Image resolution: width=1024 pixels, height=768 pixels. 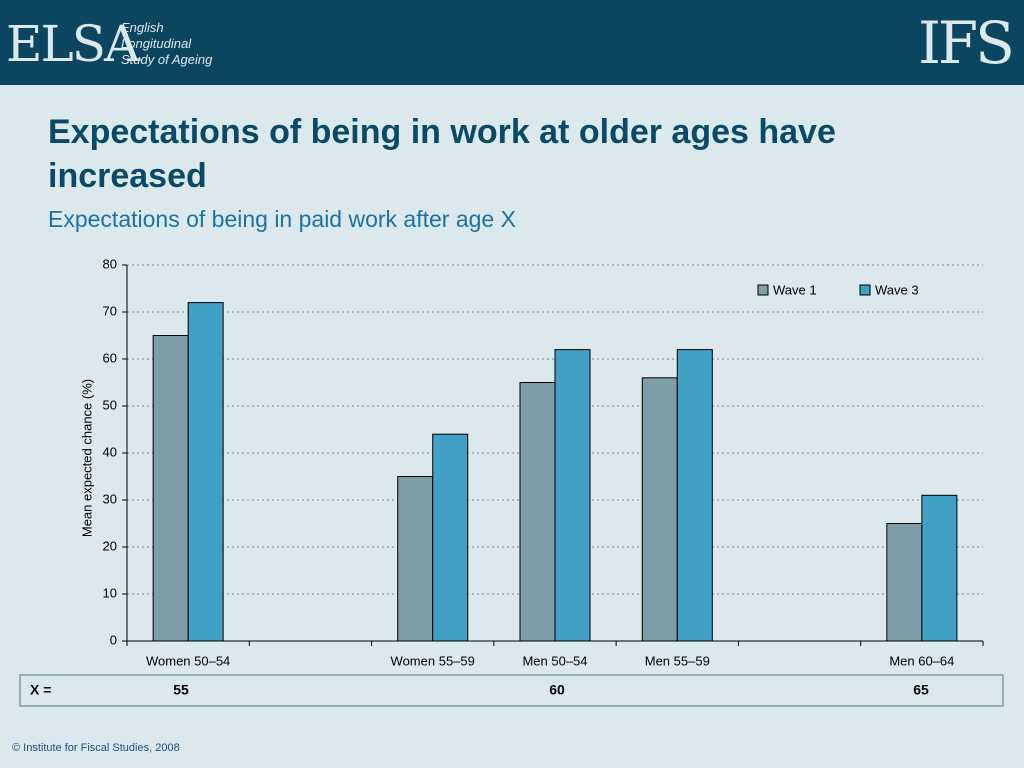 I want to click on y-tick-label: 30, so click(x=110, y=498).